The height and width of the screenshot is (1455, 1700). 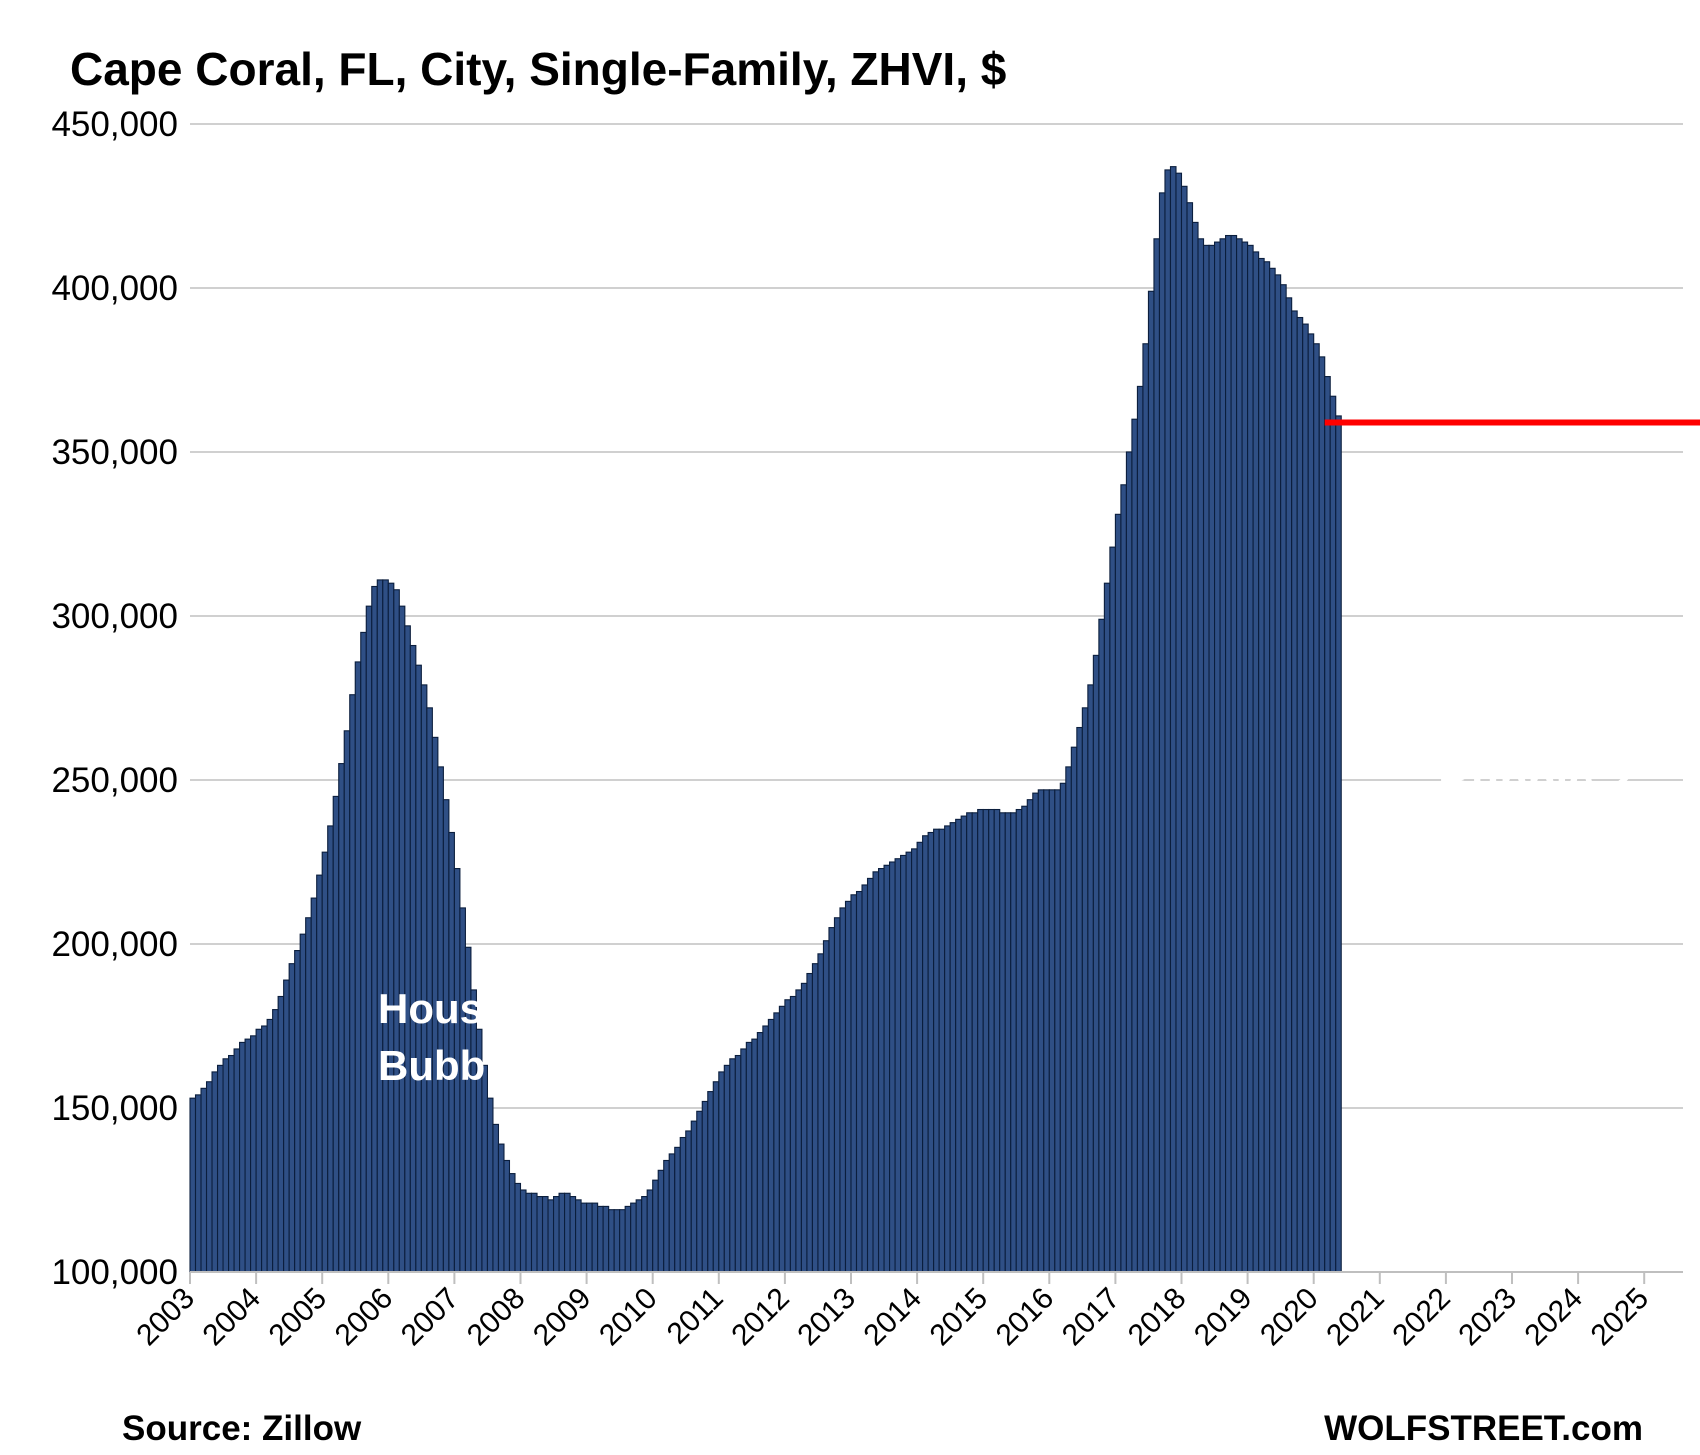 What do you see at coordinates (1620, 1317) in the screenshot?
I see `x-tick-label: 2025` at bounding box center [1620, 1317].